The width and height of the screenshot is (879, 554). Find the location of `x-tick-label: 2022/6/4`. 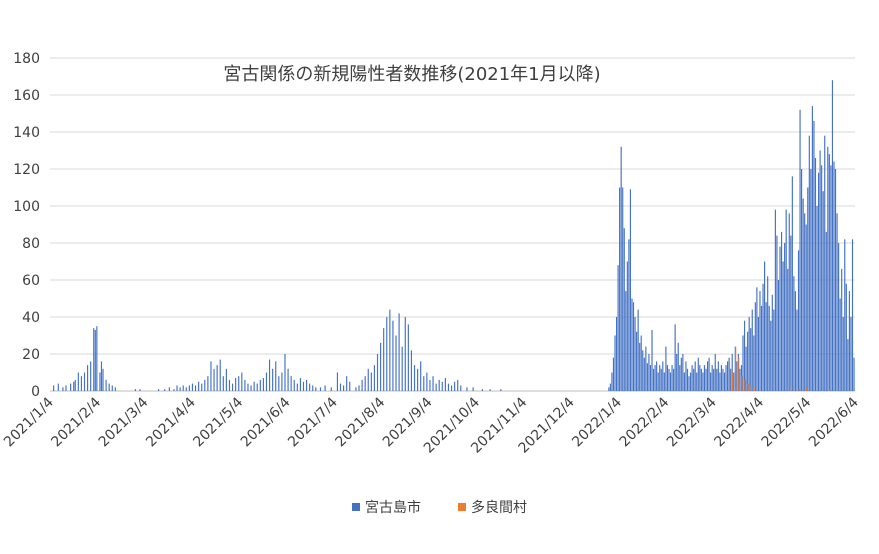

x-tick-label: 2022/6/4 is located at coordinates (834, 422).